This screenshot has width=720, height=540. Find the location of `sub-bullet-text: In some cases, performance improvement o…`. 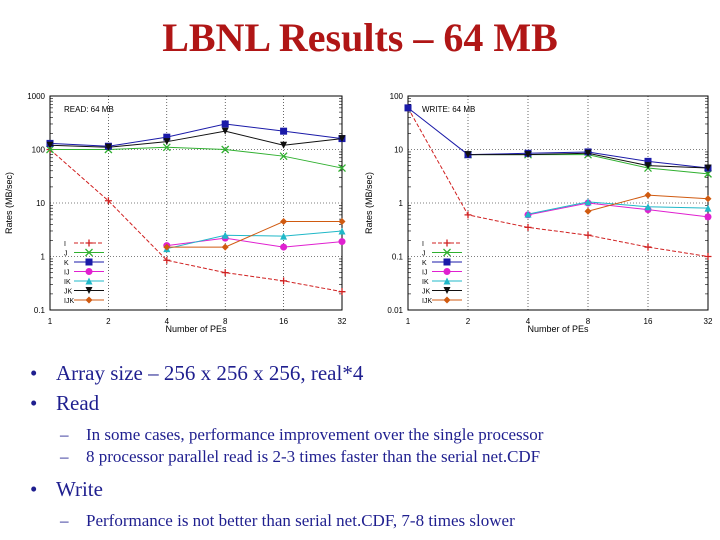

sub-bullet-text: In some cases, performance improvement o… is located at coordinates (315, 434).